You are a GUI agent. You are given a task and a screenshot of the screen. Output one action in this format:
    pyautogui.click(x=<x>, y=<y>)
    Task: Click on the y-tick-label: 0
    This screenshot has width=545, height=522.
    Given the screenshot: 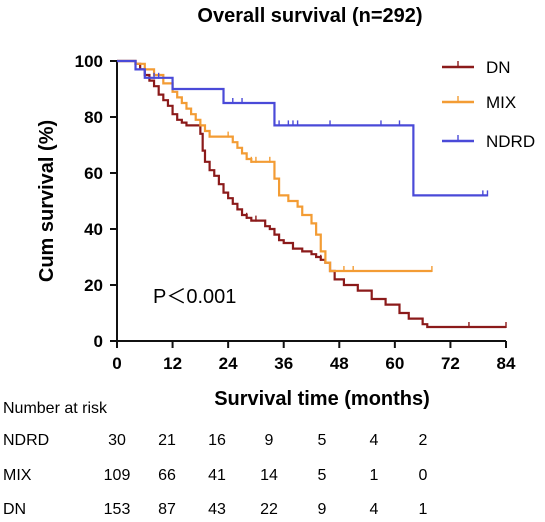 What is the action you would take?
    pyautogui.click(x=98, y=341)
    